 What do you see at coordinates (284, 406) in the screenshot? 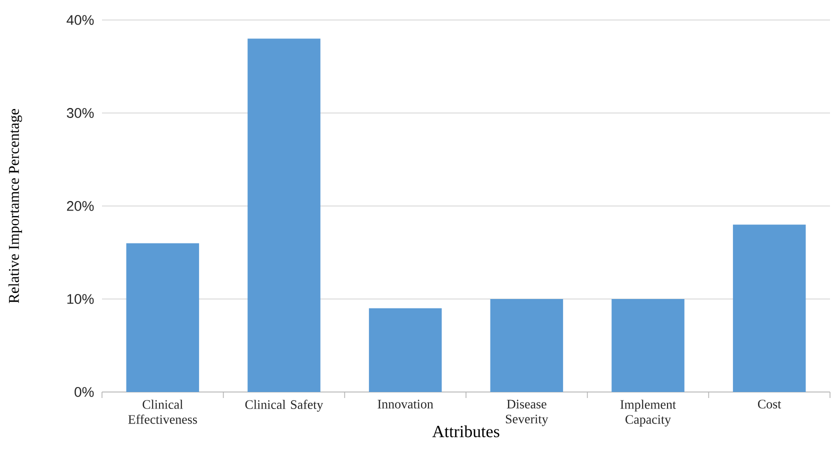
I see `x-tick-label: Clinical Safety` at bounding box center [284, 406].